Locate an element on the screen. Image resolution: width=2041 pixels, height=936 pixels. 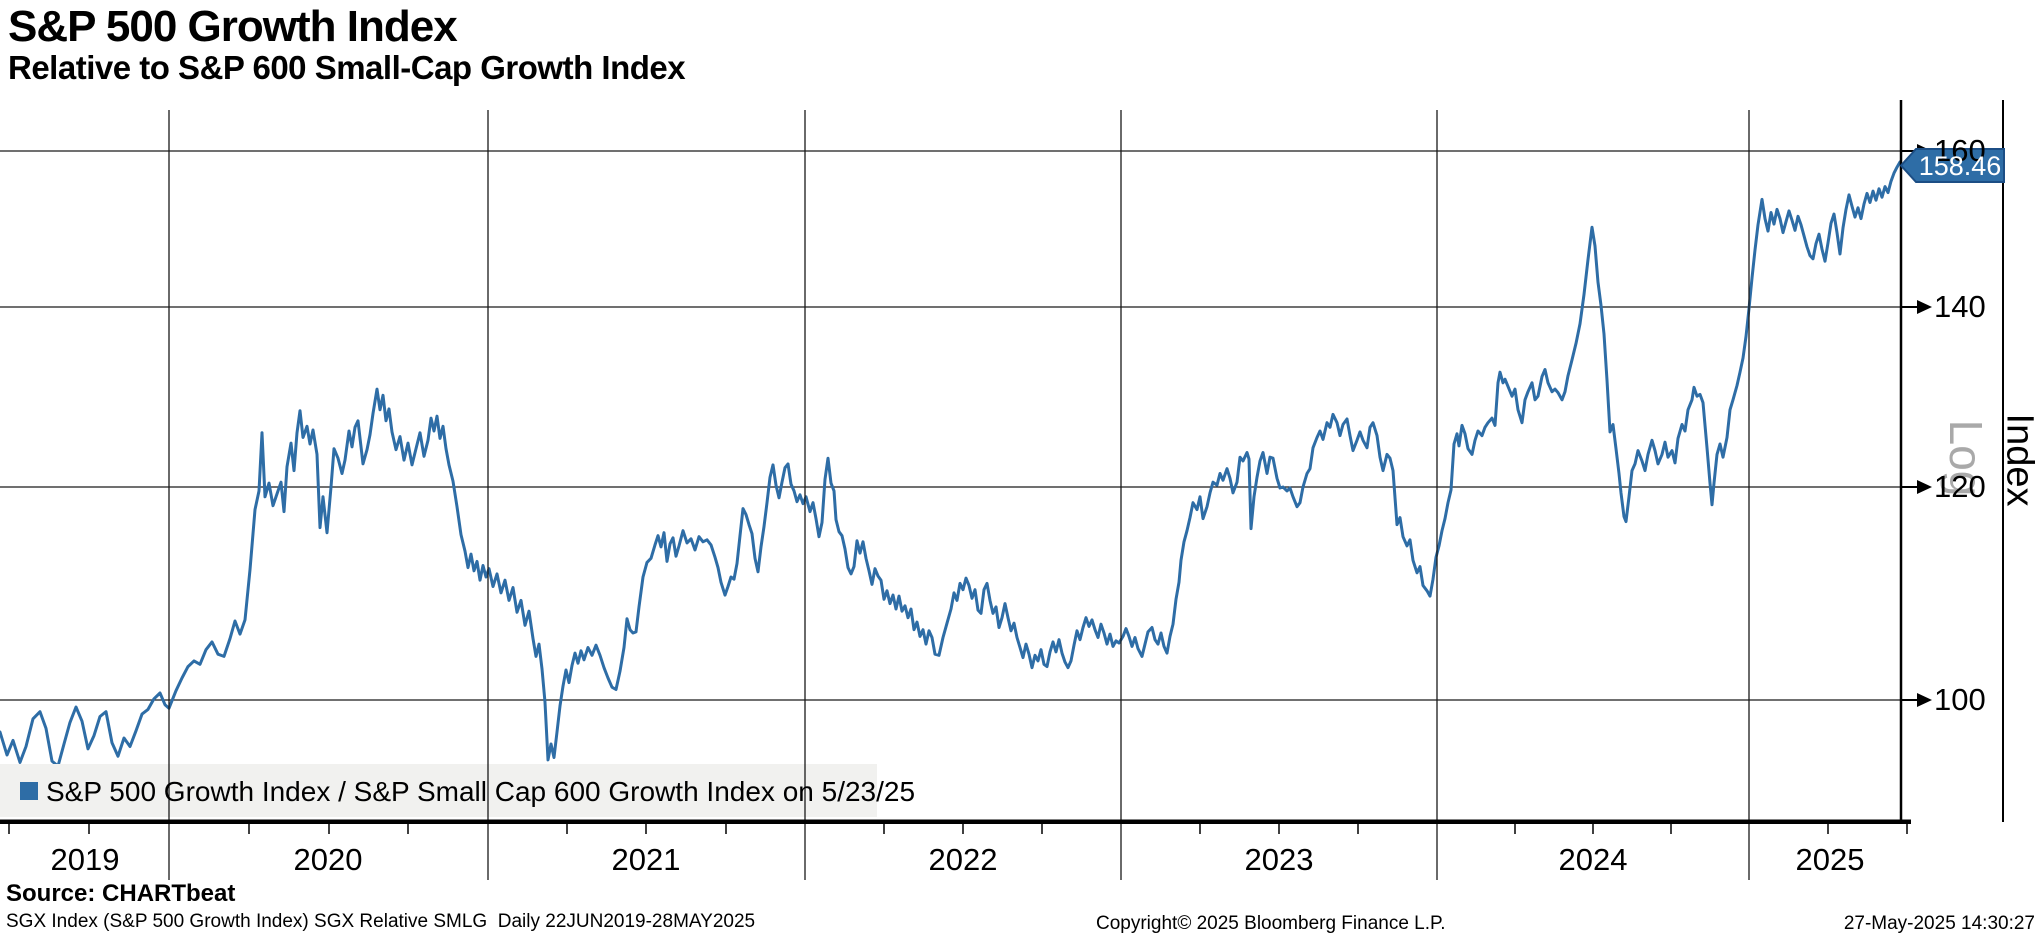
year-label-2024: 2024 is located at coordinates (1593, 859).